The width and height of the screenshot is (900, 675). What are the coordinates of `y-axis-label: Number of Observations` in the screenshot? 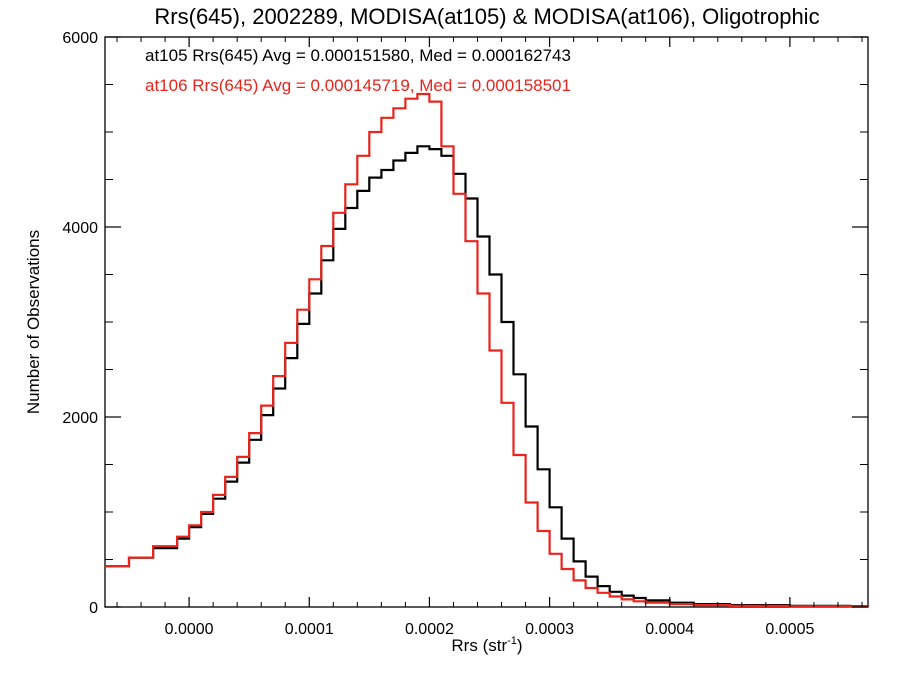 It's located at (33, 322).